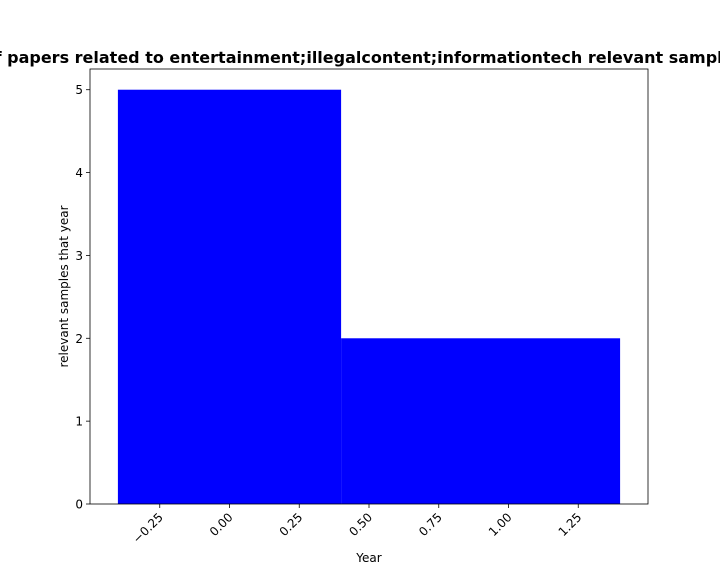 Image resolution: width=720 pixels, height=576 pixels. I want to click on y-tick-label: 1, so click(79, 422).